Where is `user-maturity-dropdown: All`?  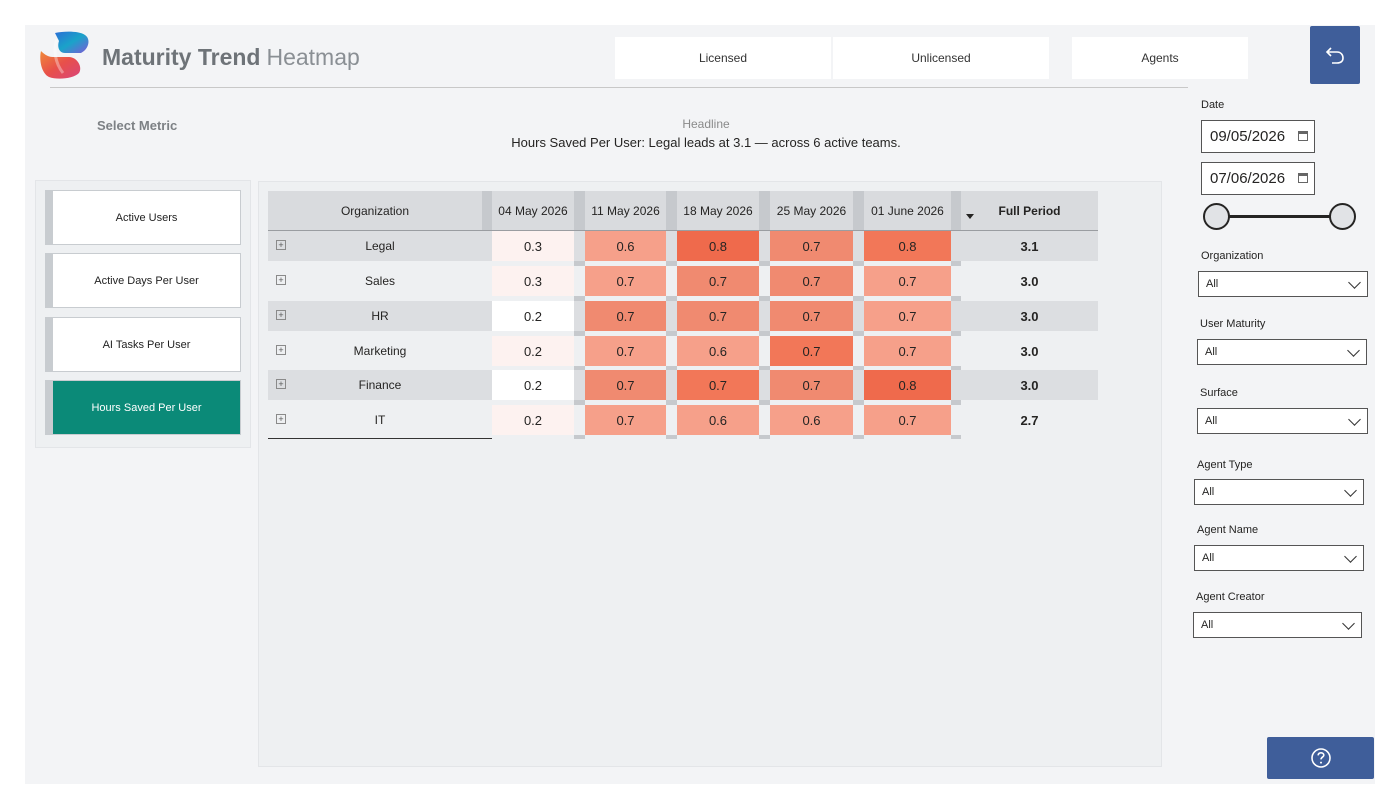 user-maturity-dropdown: All is located at coordinates (1282, 352).